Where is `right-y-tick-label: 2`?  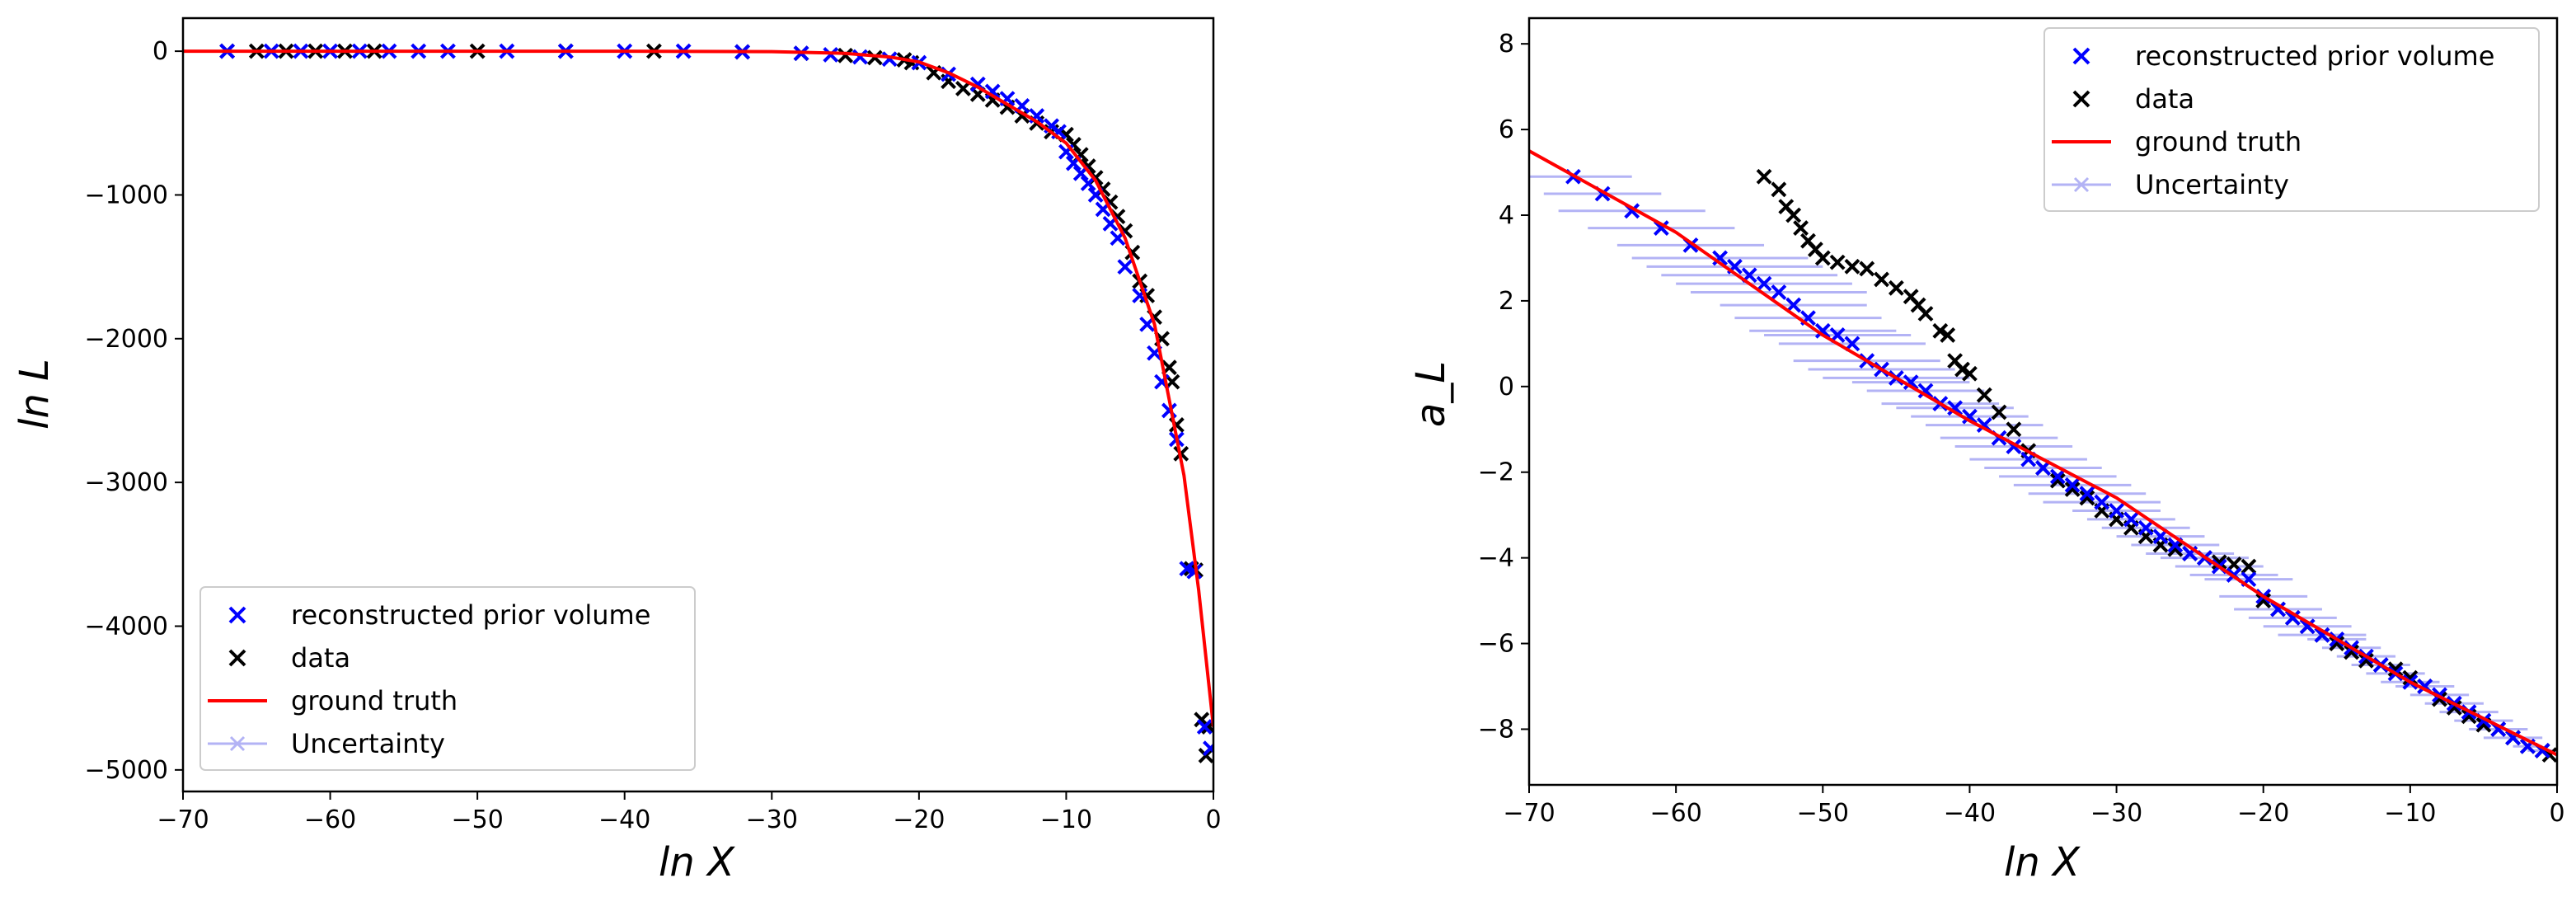 right-y-tick-label: 2 is located at coordinates (1507, 301).